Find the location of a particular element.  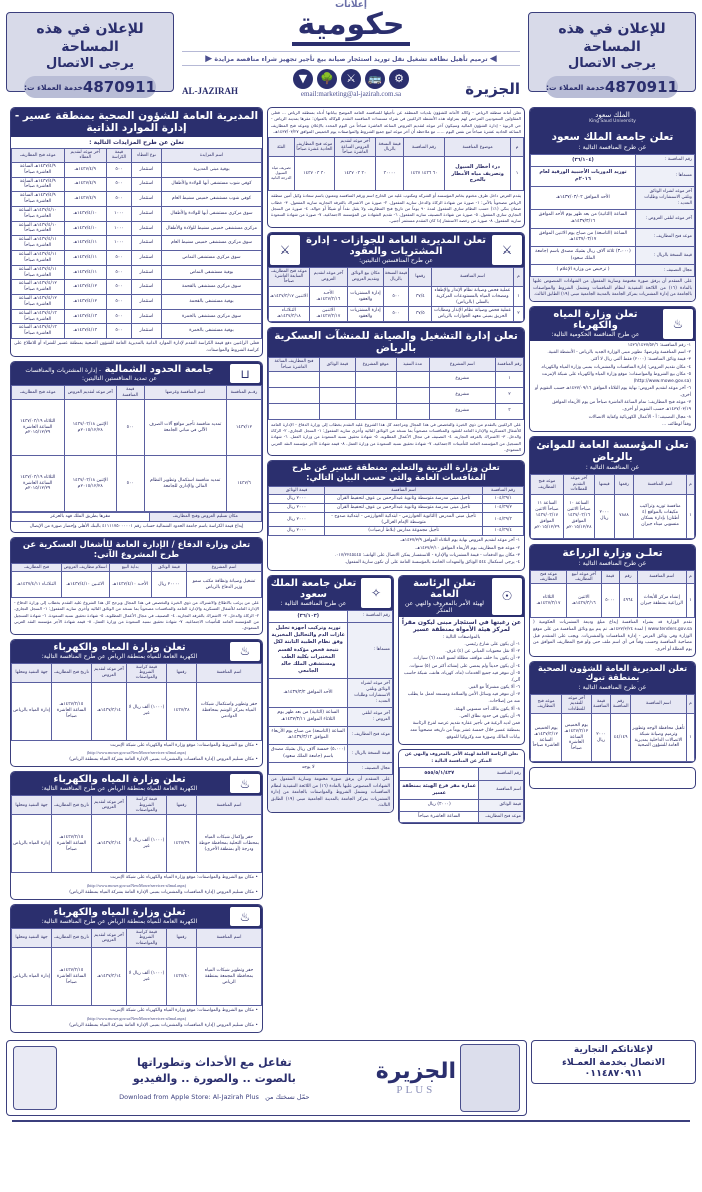

table-cell: ١٤٣٧/٤/١١هـ الساعة العاشرة صباحاً is located at coordinates (38, 243).